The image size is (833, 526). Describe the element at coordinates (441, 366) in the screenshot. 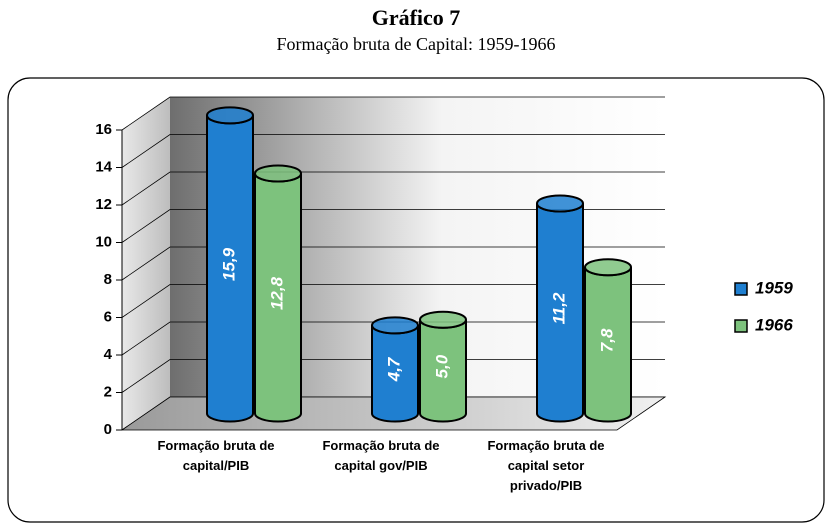

I see `data-label: 5,0` at that location.